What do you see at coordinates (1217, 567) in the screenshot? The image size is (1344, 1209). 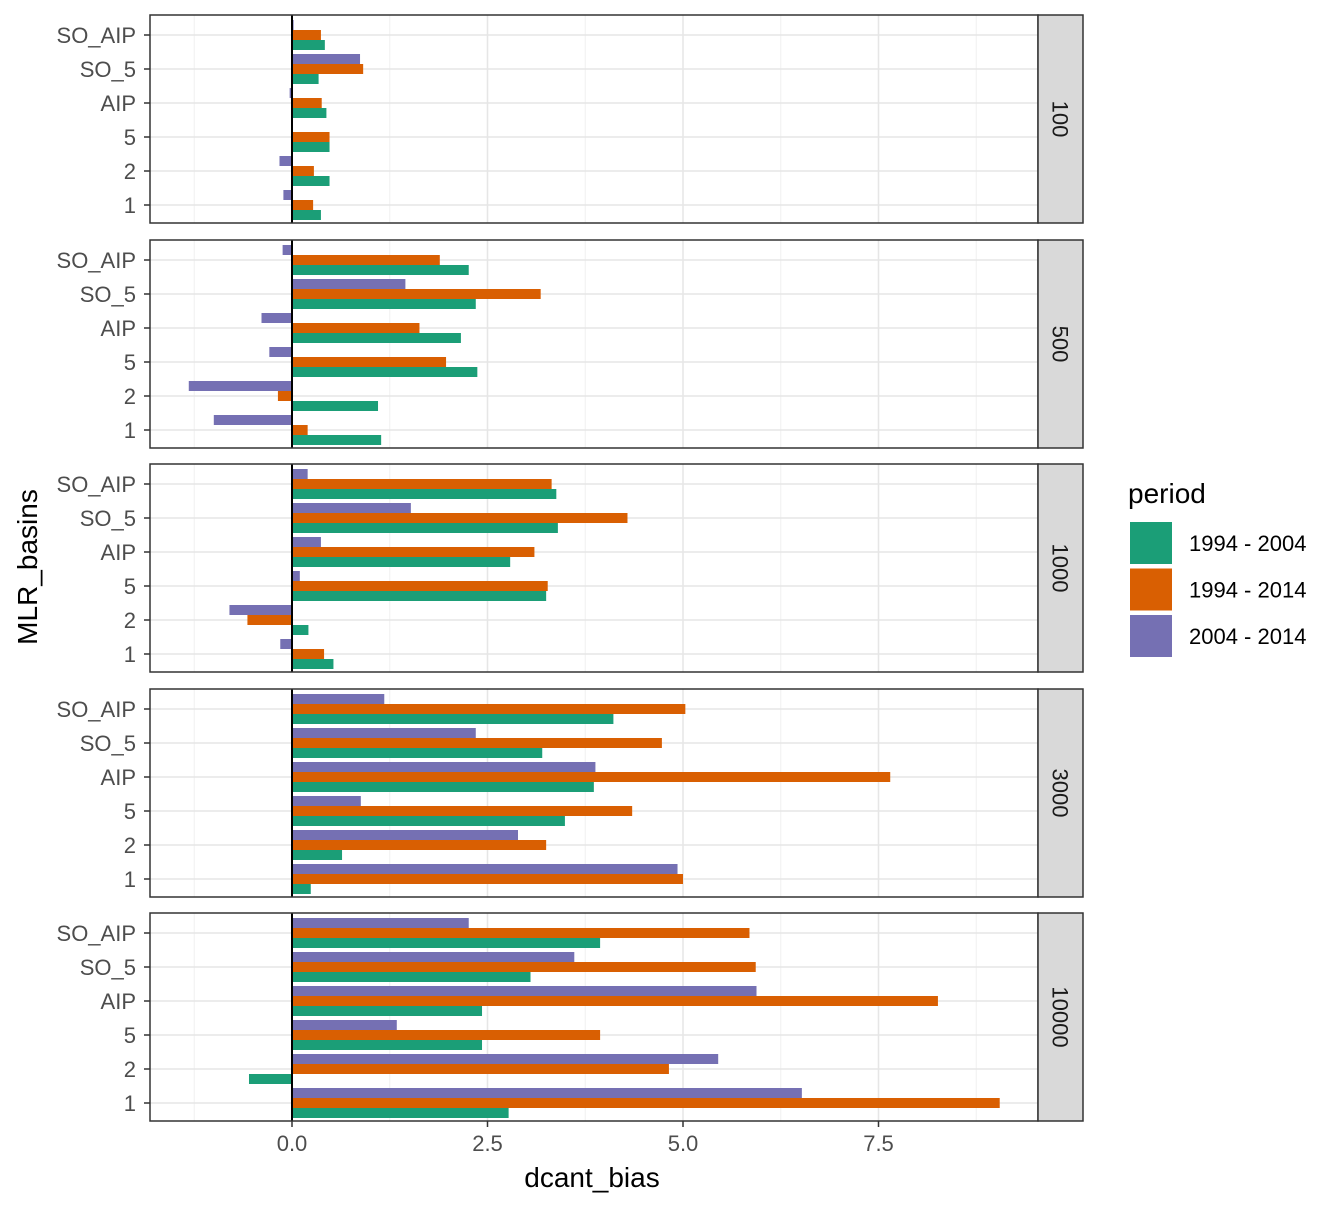 I see `legend: period 1994 - 2004 1994 - 2014 2004 - 2014` at bounding box center [1217, 567].